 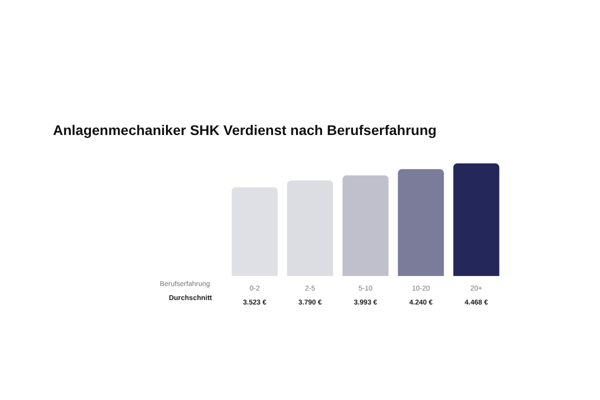 I want to click on chart-title: Anlagenmechaniker SHK Verdienst nach Berufserfahrung, so click(x=245, y=130).